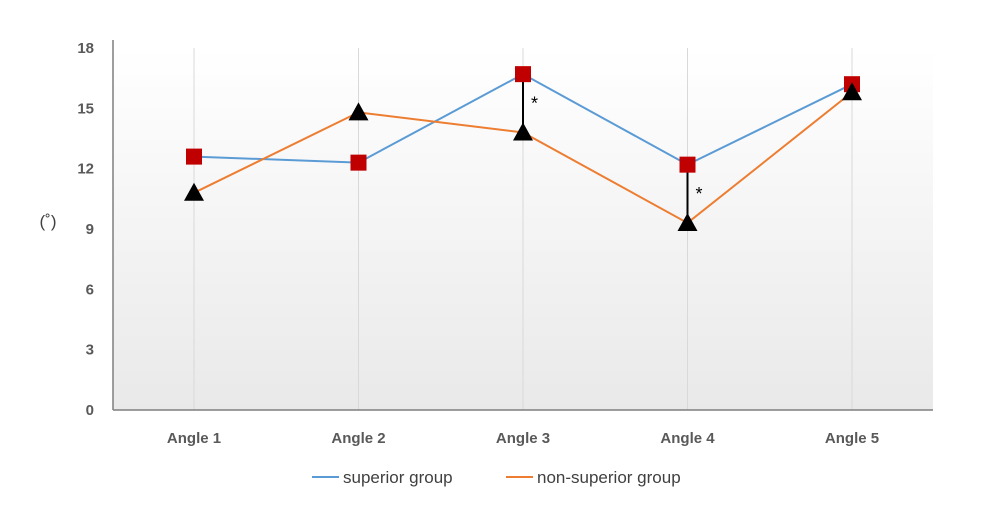 The height and width of the screenshot is (512, 981). What do you see at coordinates (90, 229) in the screenshot?
I see `y-tick-label: 9` at bounding box center [90, 229].